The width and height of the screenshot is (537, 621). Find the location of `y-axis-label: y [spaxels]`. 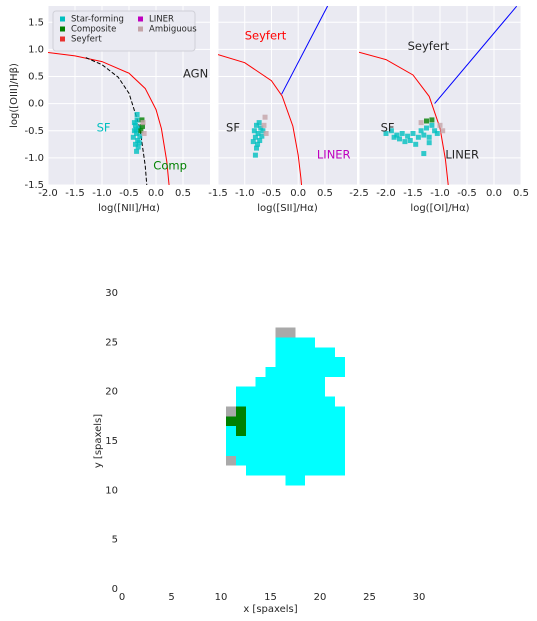

y-axis-label: y [spaxels] is located at coordinates (98, 441).